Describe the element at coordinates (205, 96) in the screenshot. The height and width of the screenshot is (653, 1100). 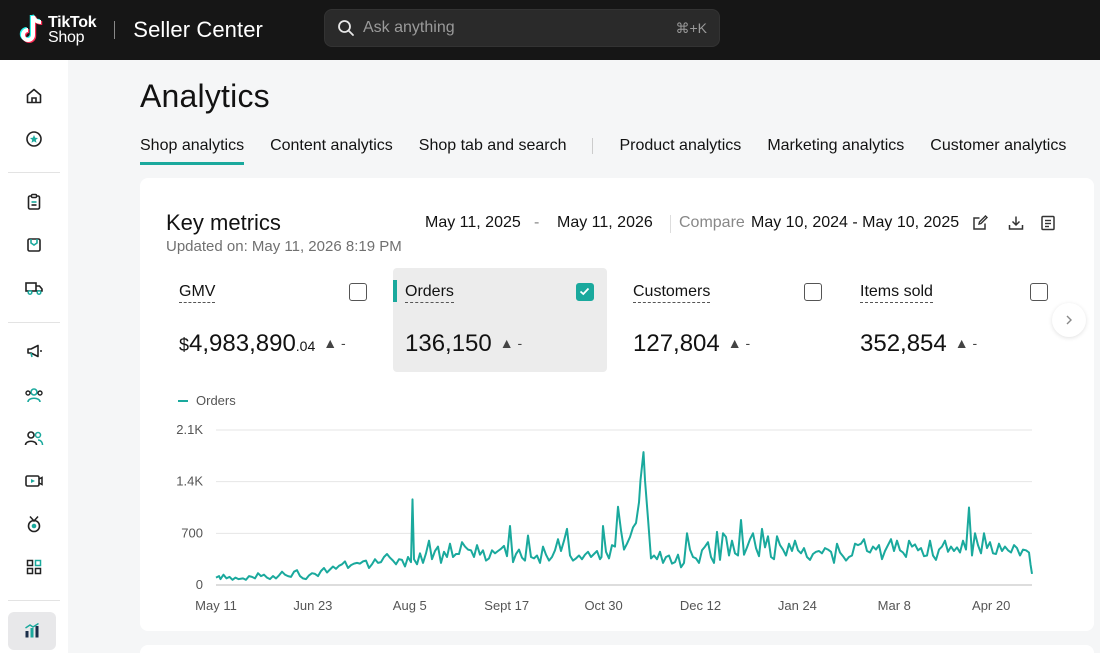
I see `page-title: Analytics` at that location.